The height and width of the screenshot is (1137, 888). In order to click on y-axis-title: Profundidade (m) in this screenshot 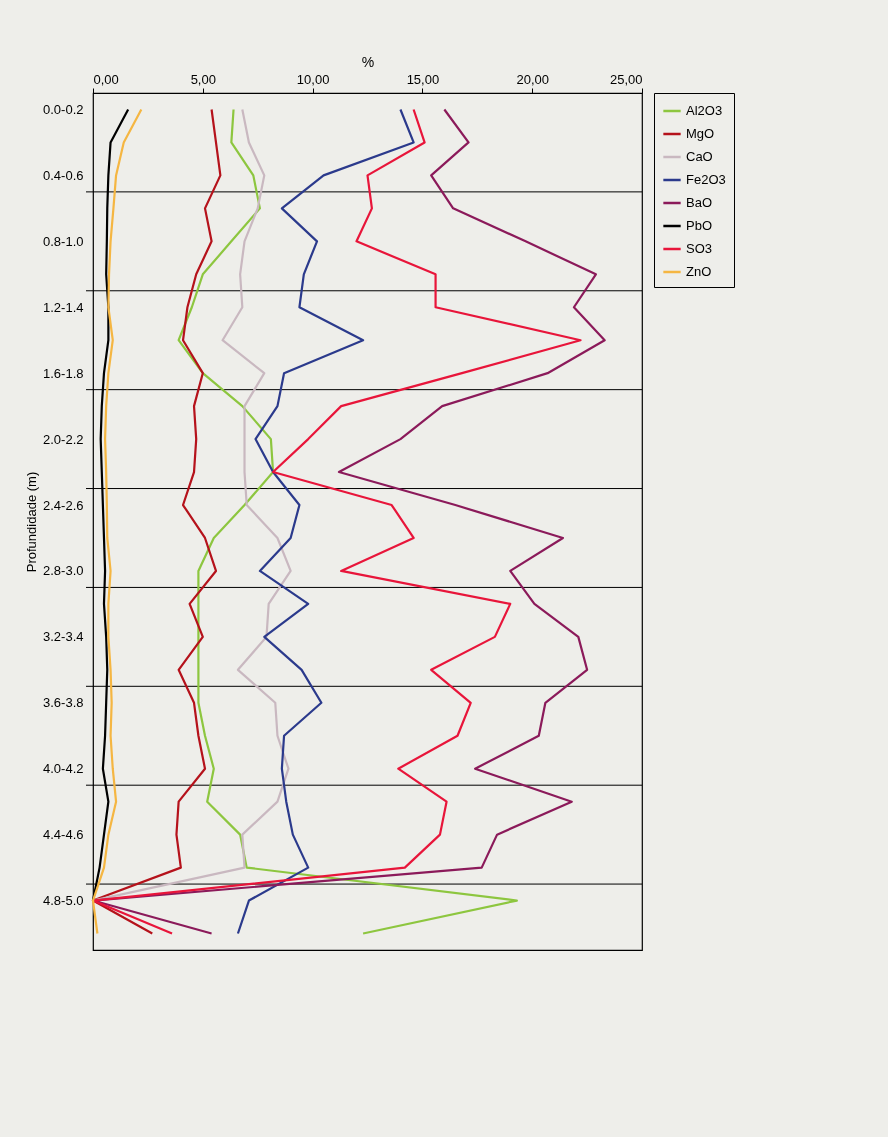, I will do `click(32, 522)`.